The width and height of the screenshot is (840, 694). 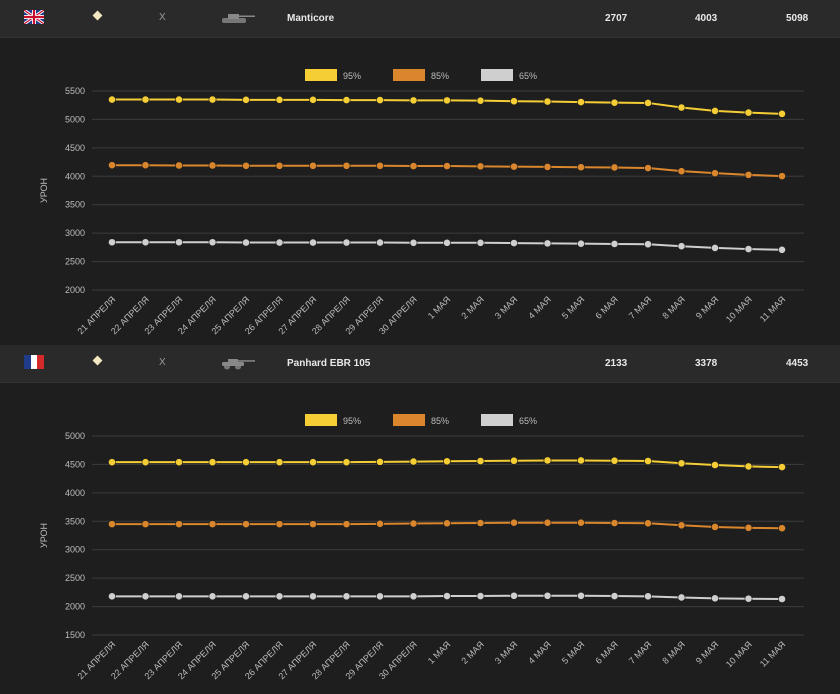 I want to click on x-tick-label: 9 МАЯ, so click(x=707, y=307).